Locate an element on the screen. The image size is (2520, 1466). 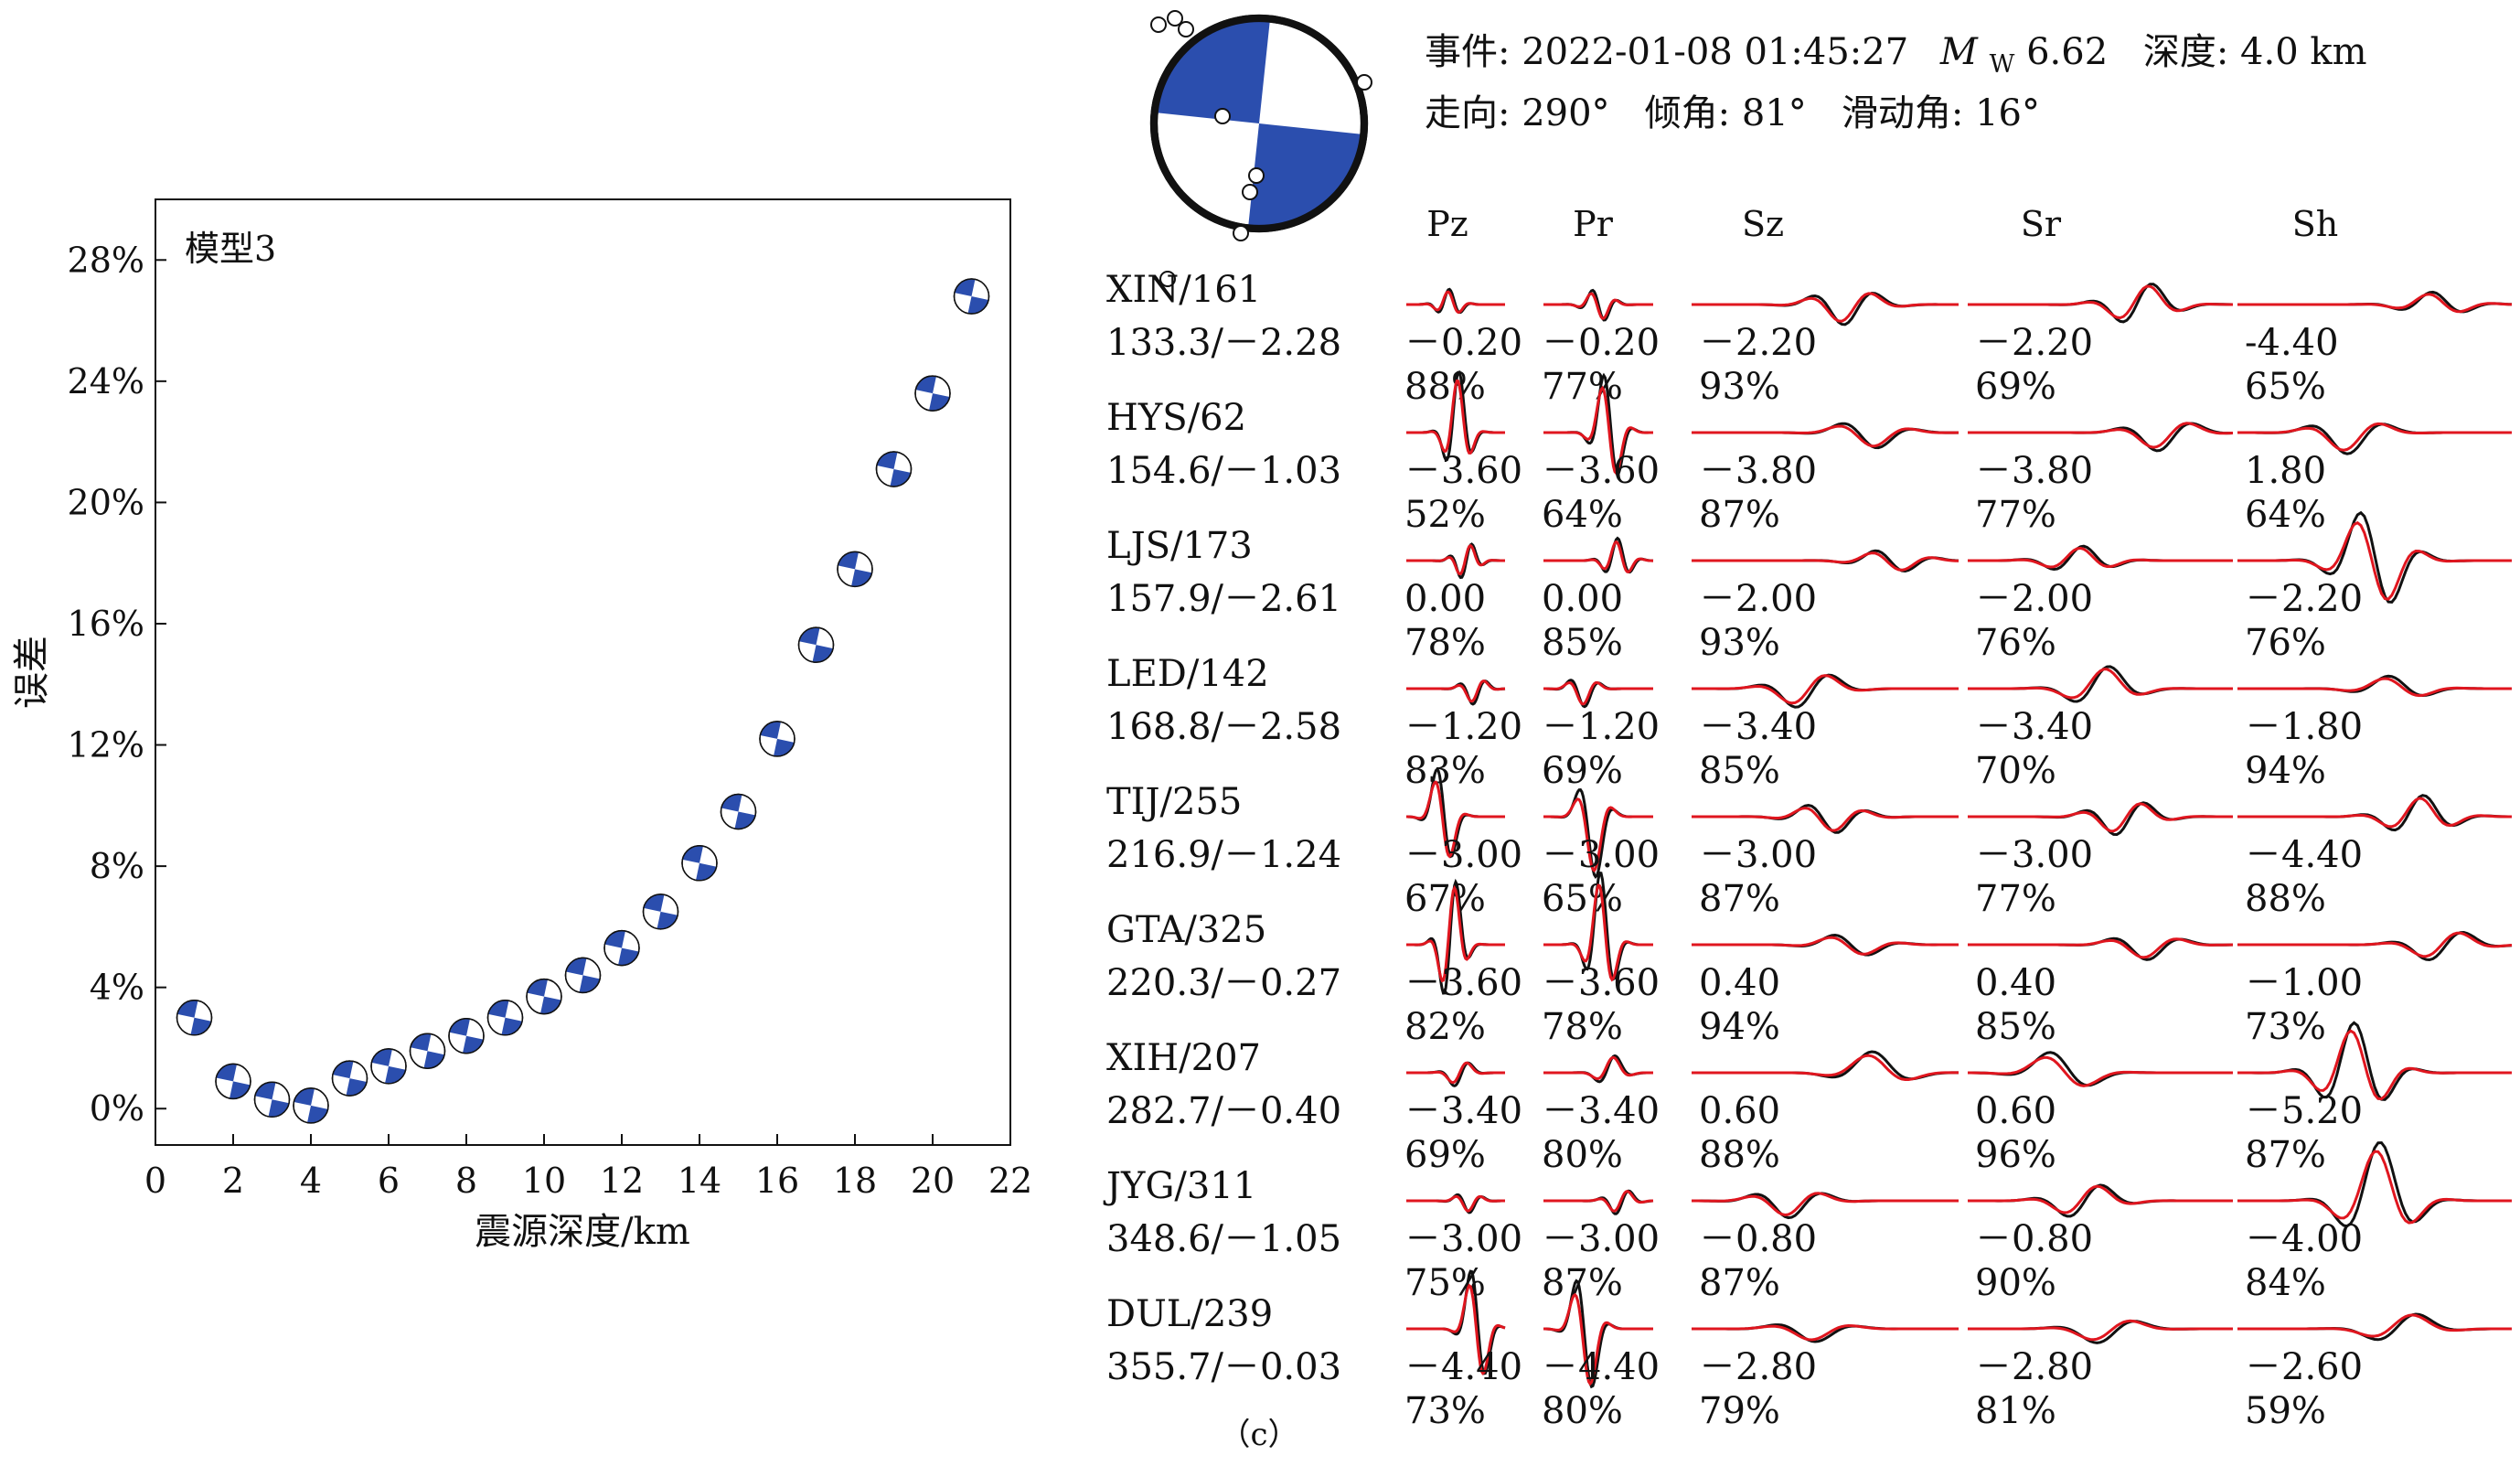
y-tick-label: 20% is located at coordinates (106, 502).